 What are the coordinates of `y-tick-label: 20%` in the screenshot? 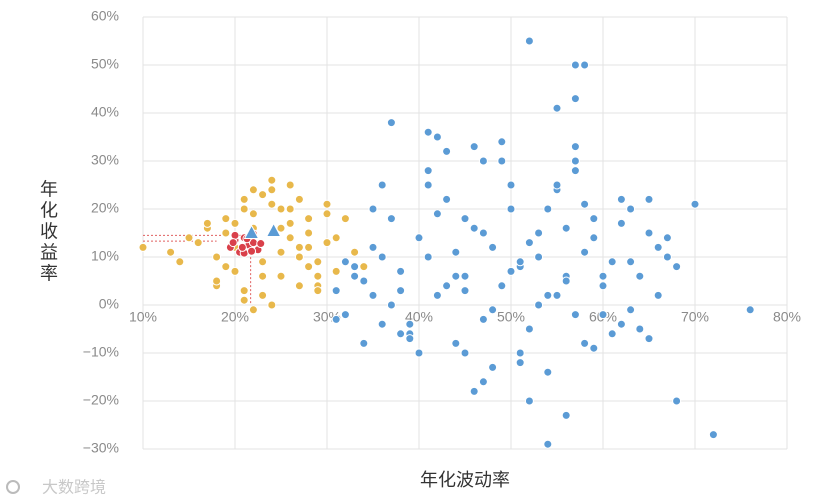 It's located at (105, 208).